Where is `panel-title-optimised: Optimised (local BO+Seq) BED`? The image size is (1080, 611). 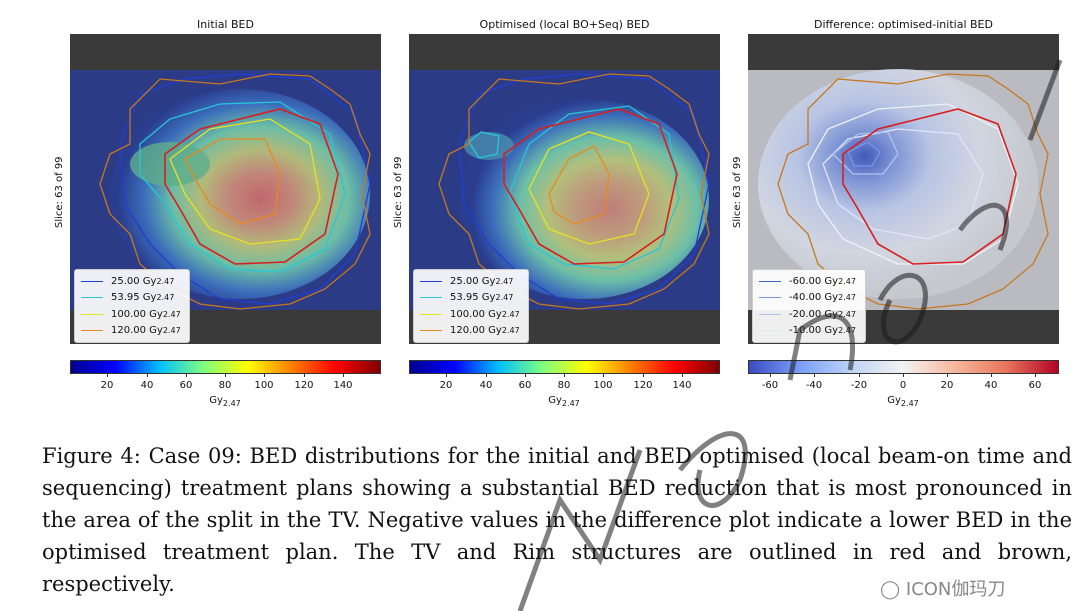
panel-title-optimised: Optimised (local BO+Seq) BED is located at coordinates (564, 24).